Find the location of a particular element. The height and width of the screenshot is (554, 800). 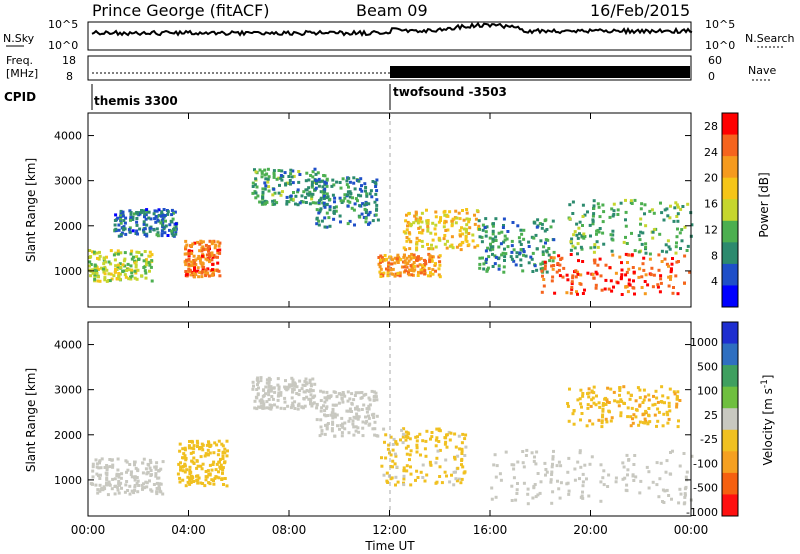

cpid-mode-1: themis 3300 is located at coordinates (136, 101).